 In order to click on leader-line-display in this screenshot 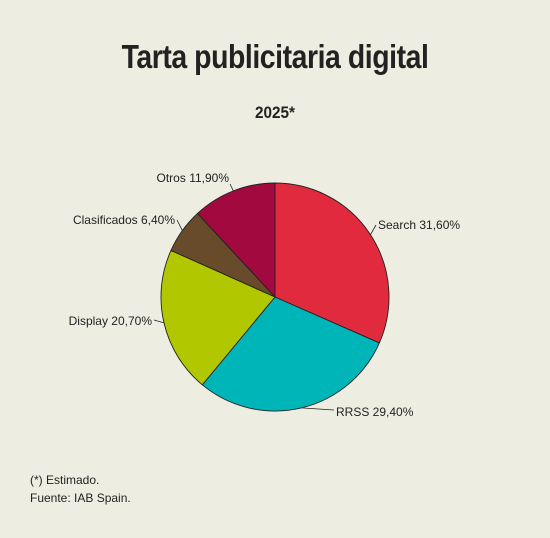, I will do `click(159, 321)`.